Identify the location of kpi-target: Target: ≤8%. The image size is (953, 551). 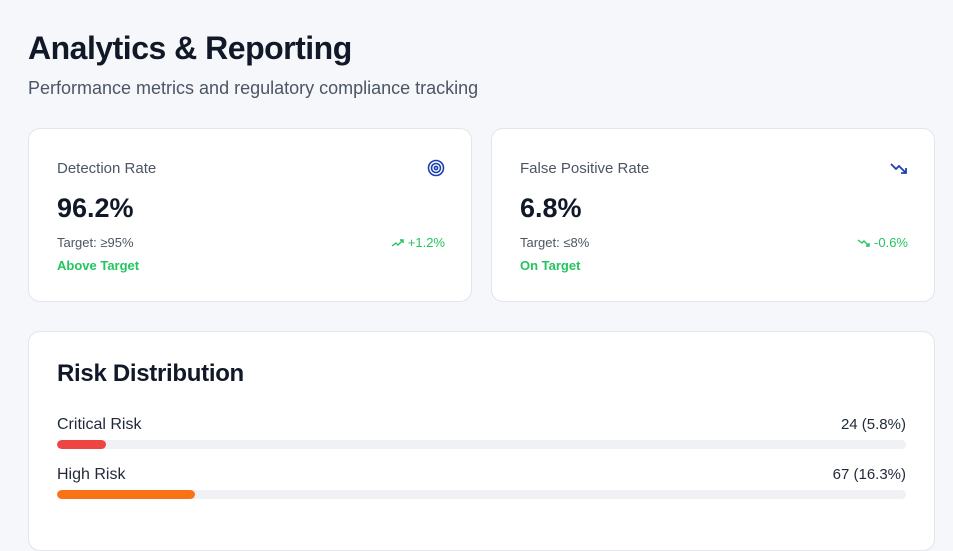
(555, 242).